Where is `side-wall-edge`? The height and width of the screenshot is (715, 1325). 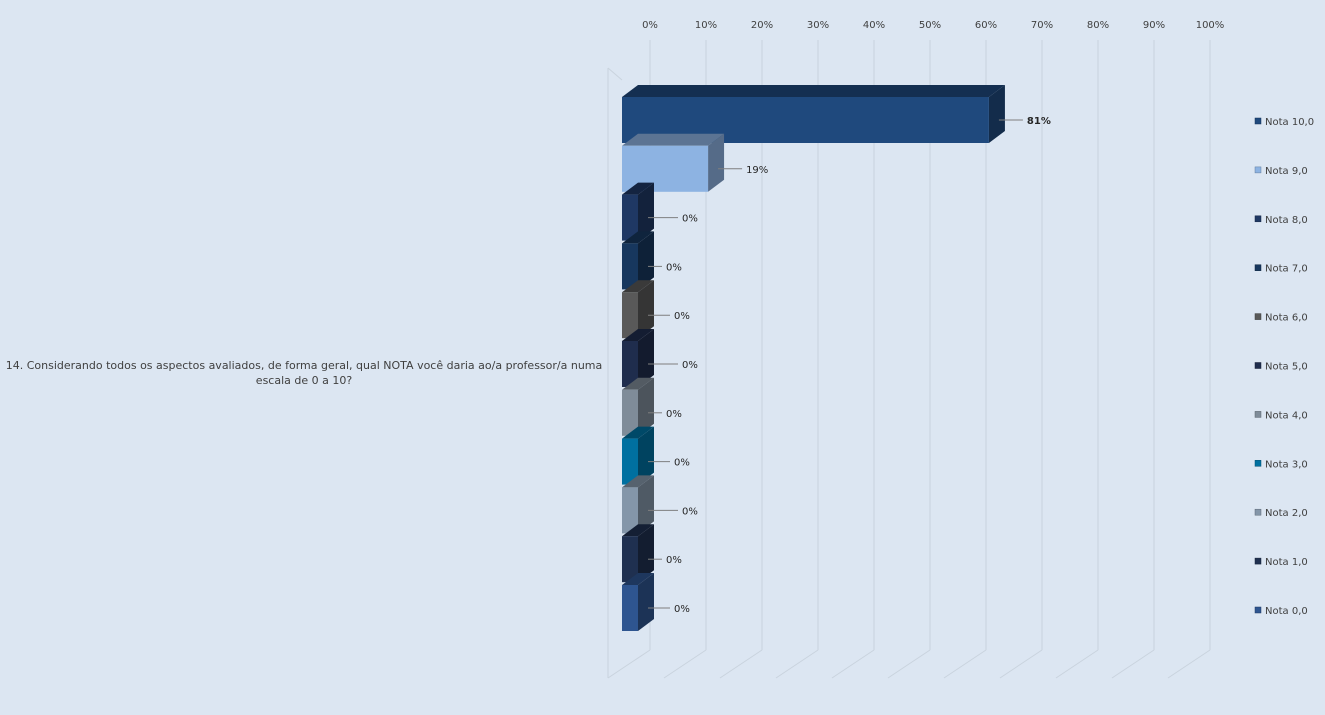
side-wall-edge is located at coordinates (615, 74).